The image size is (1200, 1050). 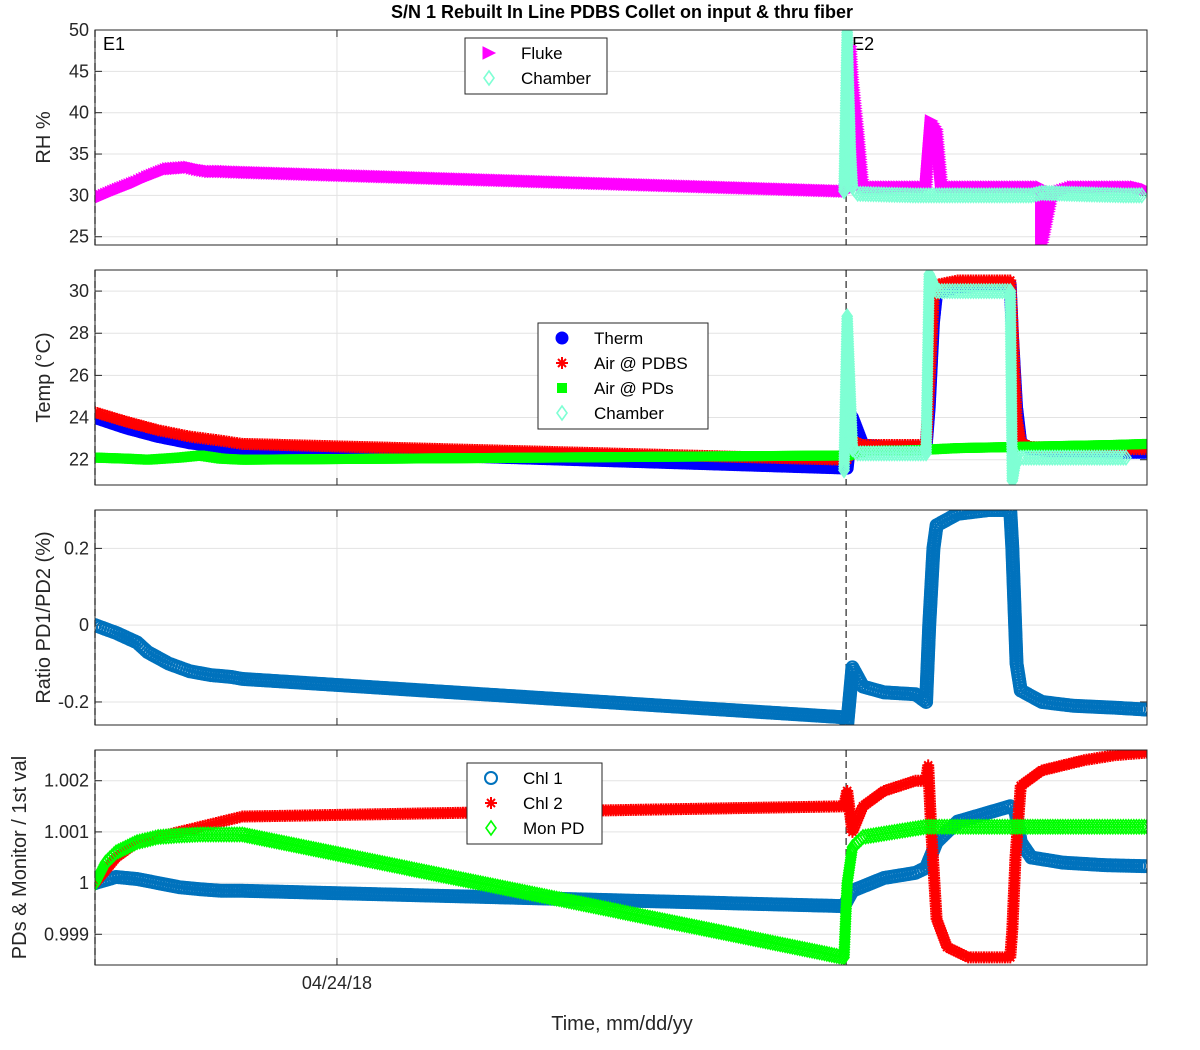 What do you see at coordinates (44, 377) in the screenshot?
I see `y-axis-label: Temp (°C)` at bounding box center [44, 377].